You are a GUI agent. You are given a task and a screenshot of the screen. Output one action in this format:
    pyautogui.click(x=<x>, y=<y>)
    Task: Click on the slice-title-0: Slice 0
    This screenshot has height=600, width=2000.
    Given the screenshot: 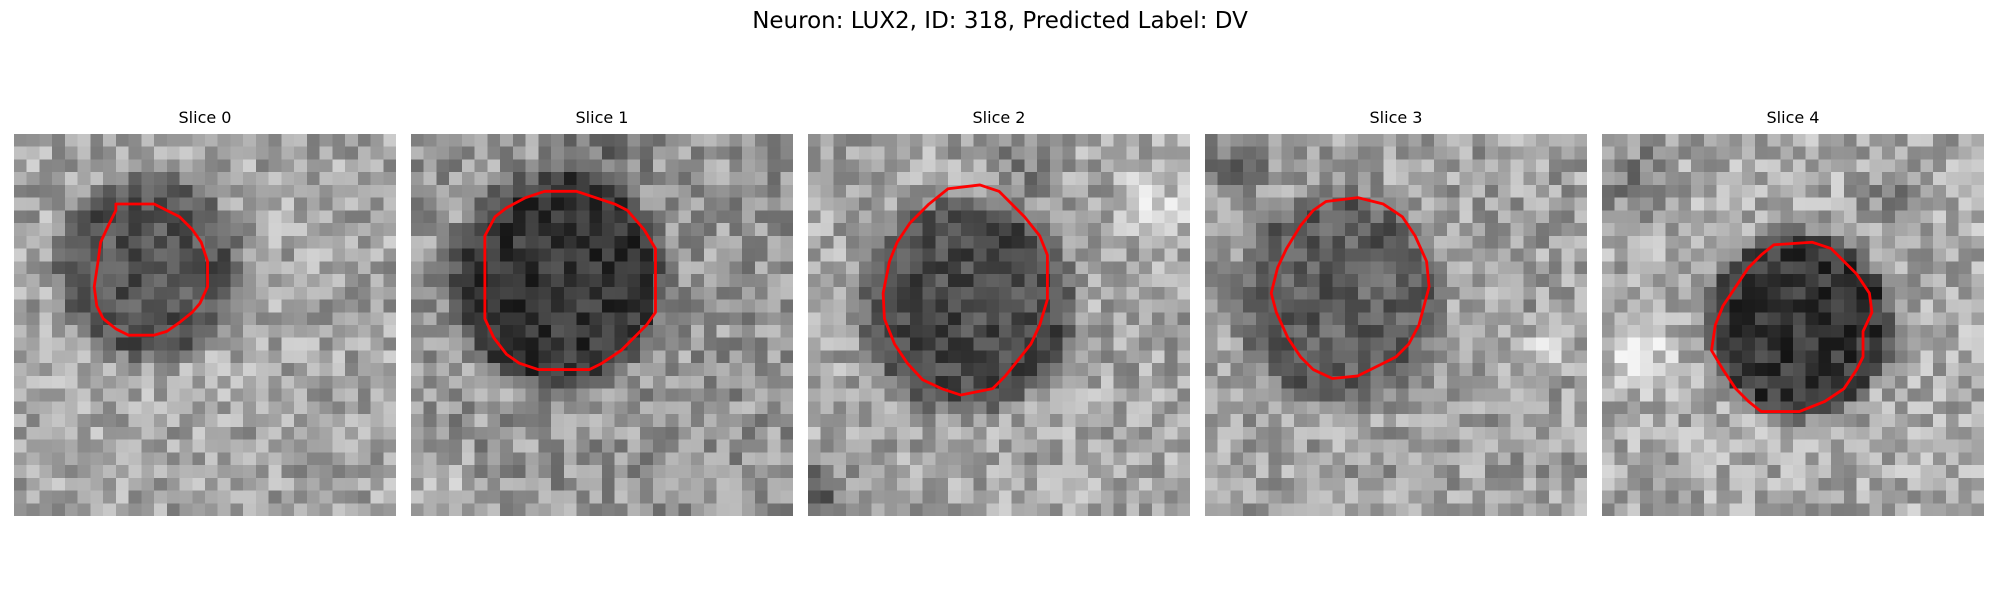 What is the action you would take?
    pyautogui.click(x=205, y=117)
    